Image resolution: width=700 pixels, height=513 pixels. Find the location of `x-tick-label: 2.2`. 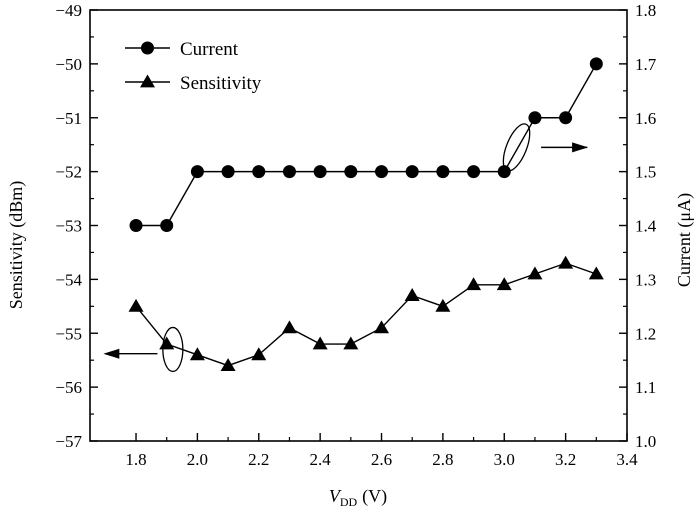

x-tick-label: 2.2 is located at coordinates (258, 459).